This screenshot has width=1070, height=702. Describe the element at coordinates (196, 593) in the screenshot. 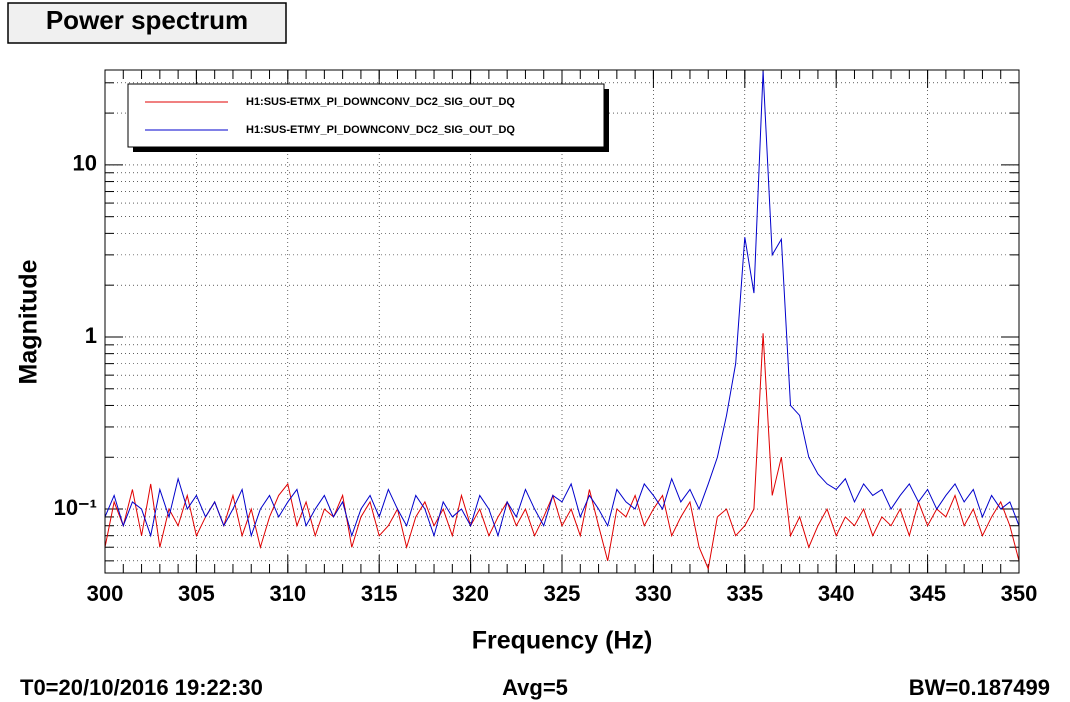

I see `x-tick-label: 305` at that location.